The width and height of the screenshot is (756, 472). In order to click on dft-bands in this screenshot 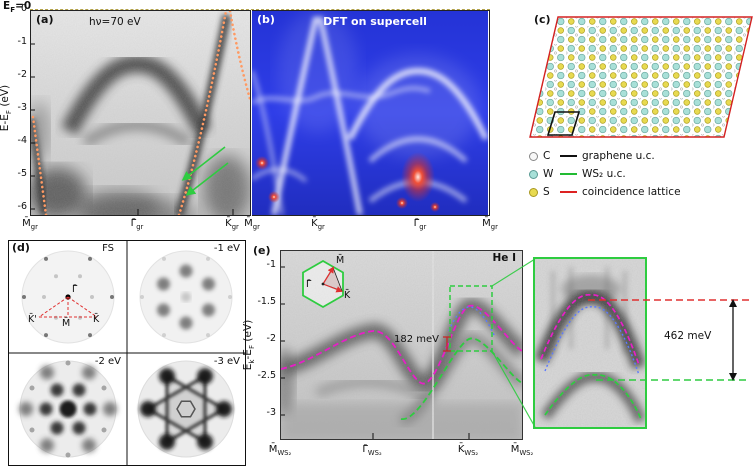, I will do `click(370, 115)`.